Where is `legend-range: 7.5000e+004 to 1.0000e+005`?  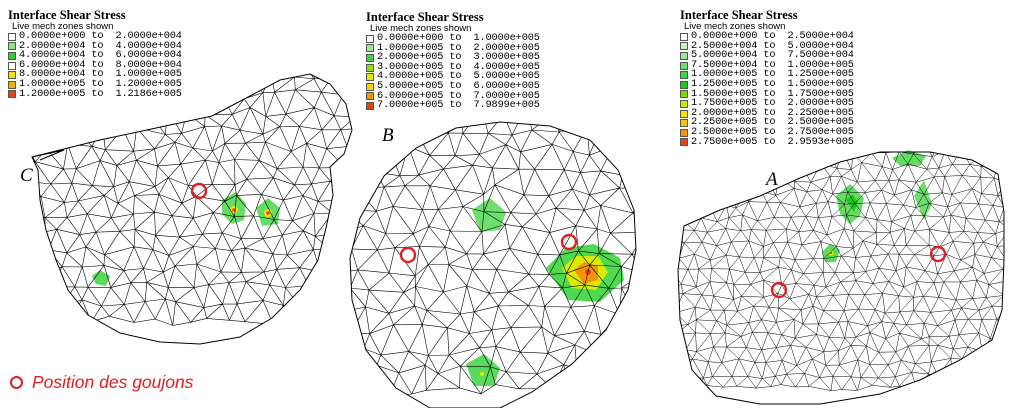
legend-range: 7.5000e+004 to 1.0000e+005 is located at coordinates (772, 64).